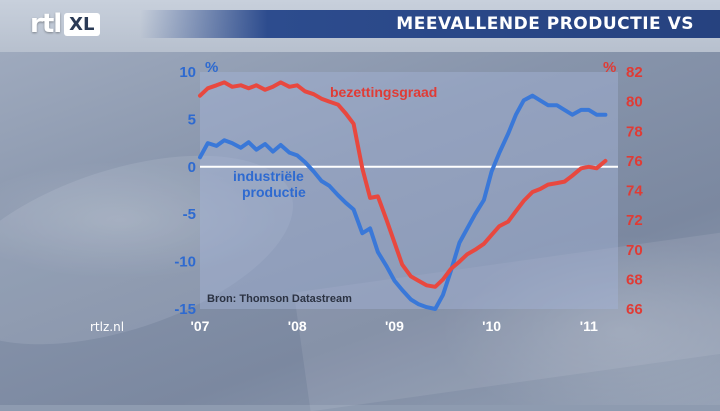 This screenshot has width=720, height=411. What do you see at coordinates (634, 161) in the screenshot?
I see `right-axis-tick: 76` at bounding box center [634, 161].